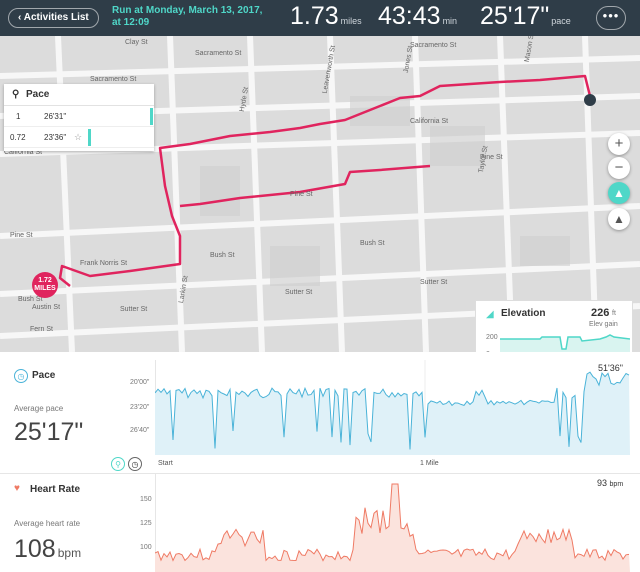 The height and width of the screenshot is (572, 640). I want to click on mile-marker-unit: MILES, so click(45, 288).